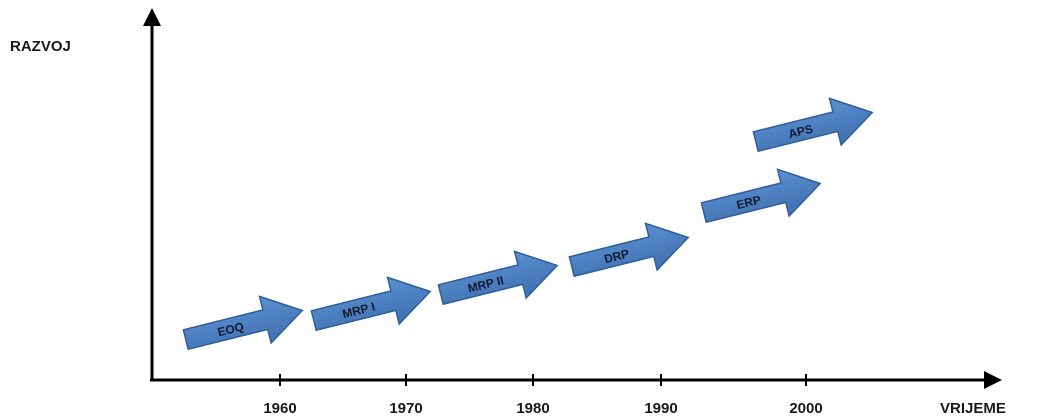 The width and height of the screenshot is (1045, 418). I want to click on arrow-label: ERP, so click(748, 203).